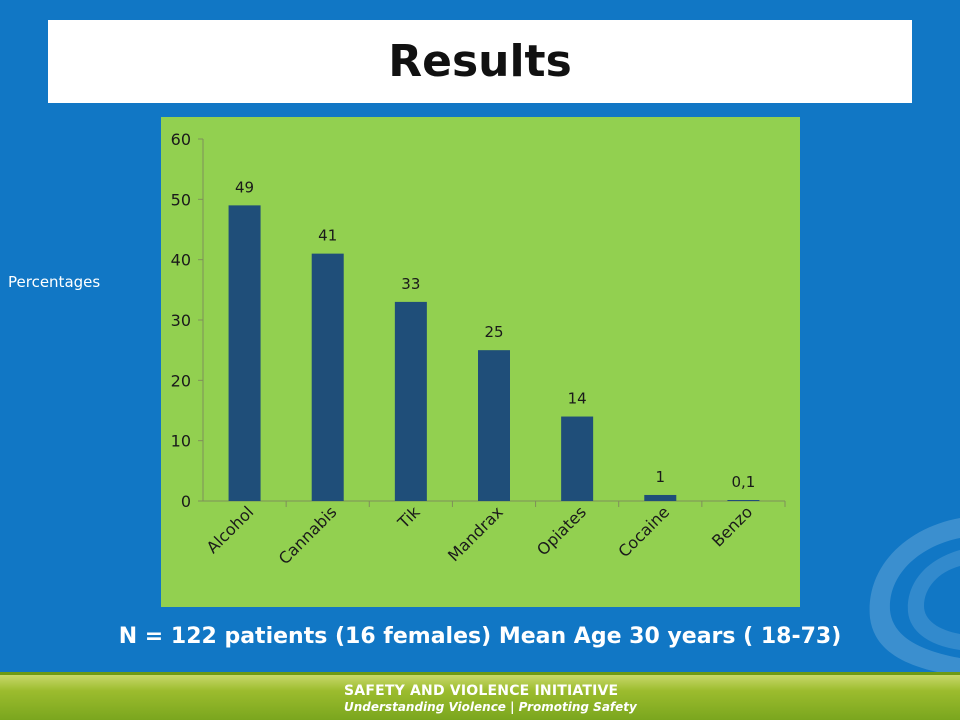  What do you see at coordinates (561, 530) in the screenshot?
I see `x-tick-label: Opiates` at bounding box center [561, 530].